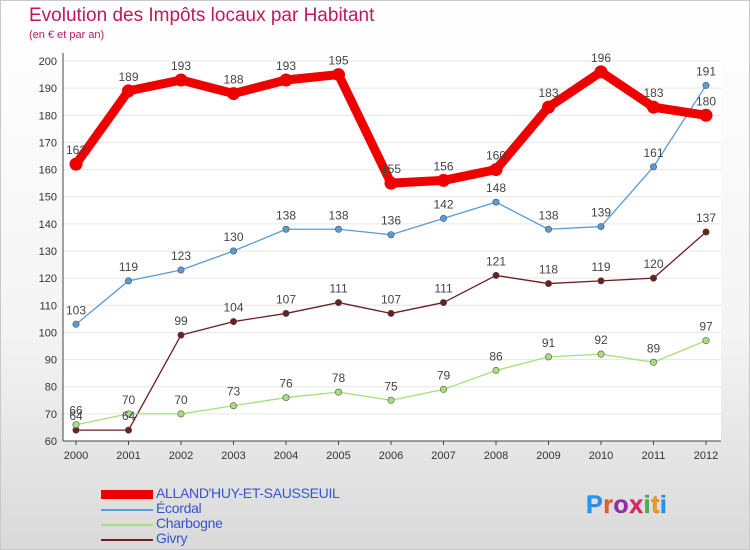 This screenshot has height=550, width=750. What do you see at coordinates (496, 456) in the screenshot?
I see `x-tick-label: 2008` at bounding box center [496, 456].